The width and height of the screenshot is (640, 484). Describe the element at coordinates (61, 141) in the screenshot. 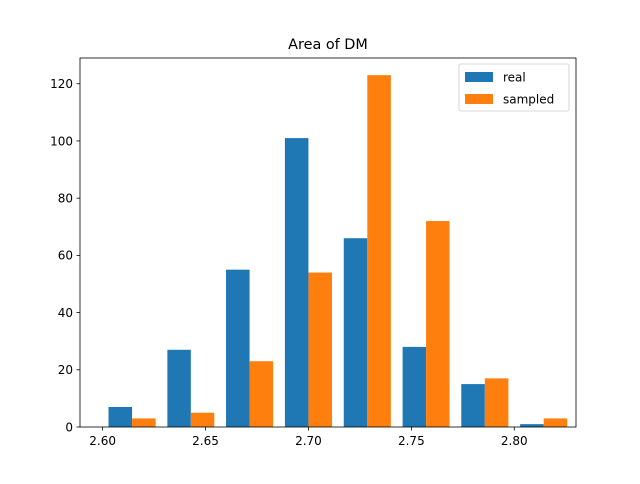

I see `y-tick-label-5: 100` at that location.